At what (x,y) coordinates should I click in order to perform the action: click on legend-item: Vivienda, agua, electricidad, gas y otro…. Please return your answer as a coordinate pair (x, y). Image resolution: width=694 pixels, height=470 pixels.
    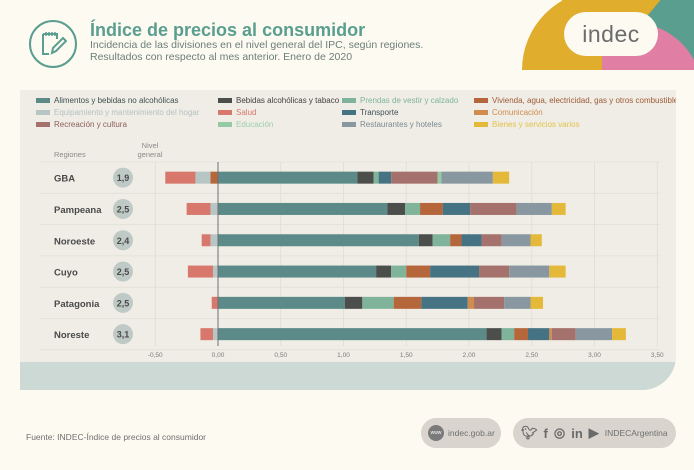
    Looking at the image, I should click on (575, 100).